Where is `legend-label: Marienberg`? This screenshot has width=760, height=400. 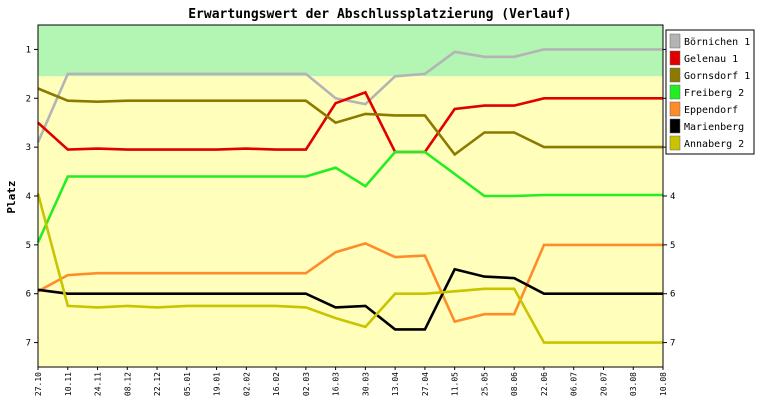
legend-label: Marienberg is located at coordinates (714, 127).